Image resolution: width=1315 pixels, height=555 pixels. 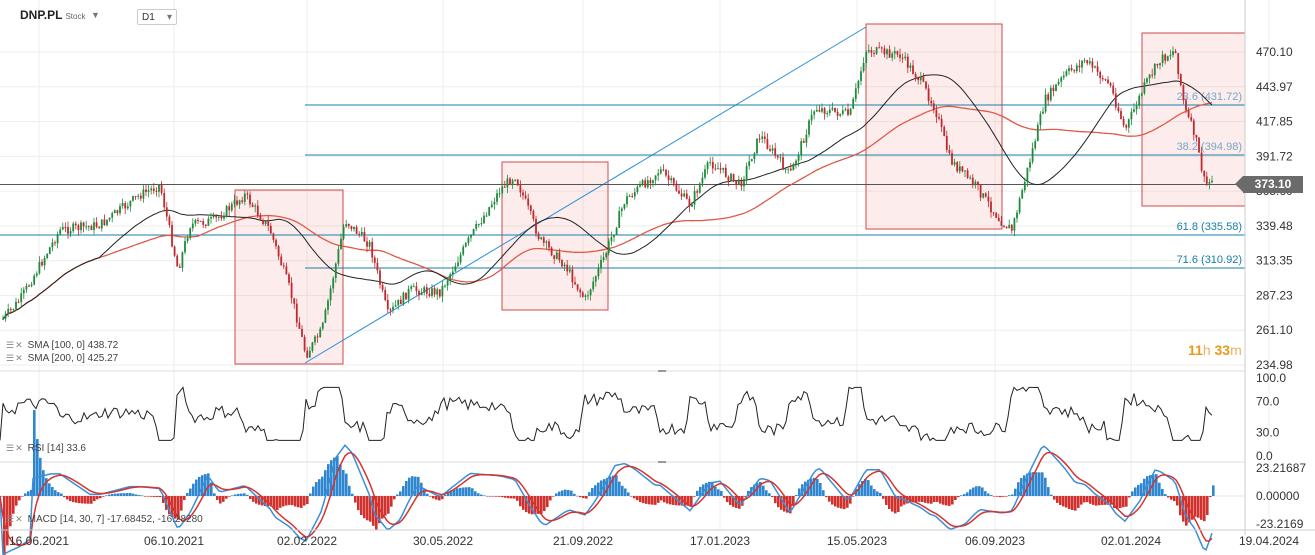 I want to click on indicator-macd: ☰✕ MACD [14, 30, 7] -17.68452, -16.28280, so click(x=104, y=519).